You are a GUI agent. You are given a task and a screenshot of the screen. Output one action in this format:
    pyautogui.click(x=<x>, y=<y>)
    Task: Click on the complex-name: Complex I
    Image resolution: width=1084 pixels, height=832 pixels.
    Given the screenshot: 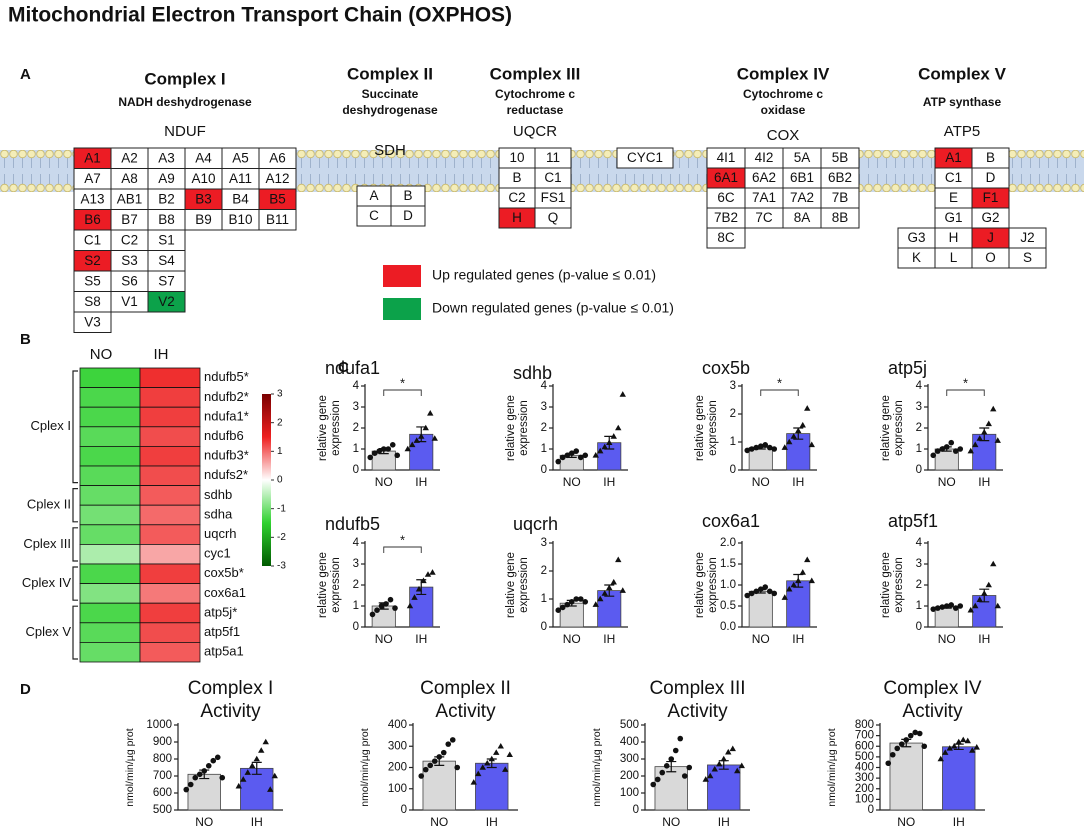 What is the action you would take?
    pyautogui.click(x=184, y=78)
    